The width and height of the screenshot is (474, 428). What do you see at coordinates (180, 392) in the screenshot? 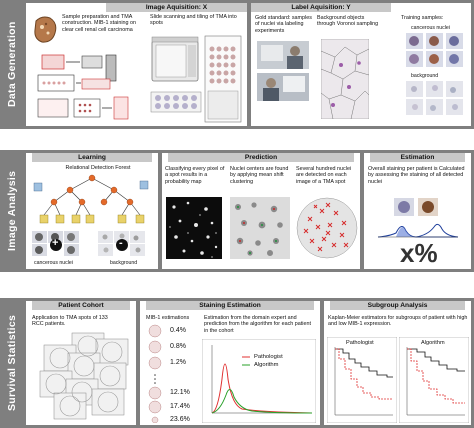
I see `percentage-value: 12.1%` at bounding box center [180, 392].